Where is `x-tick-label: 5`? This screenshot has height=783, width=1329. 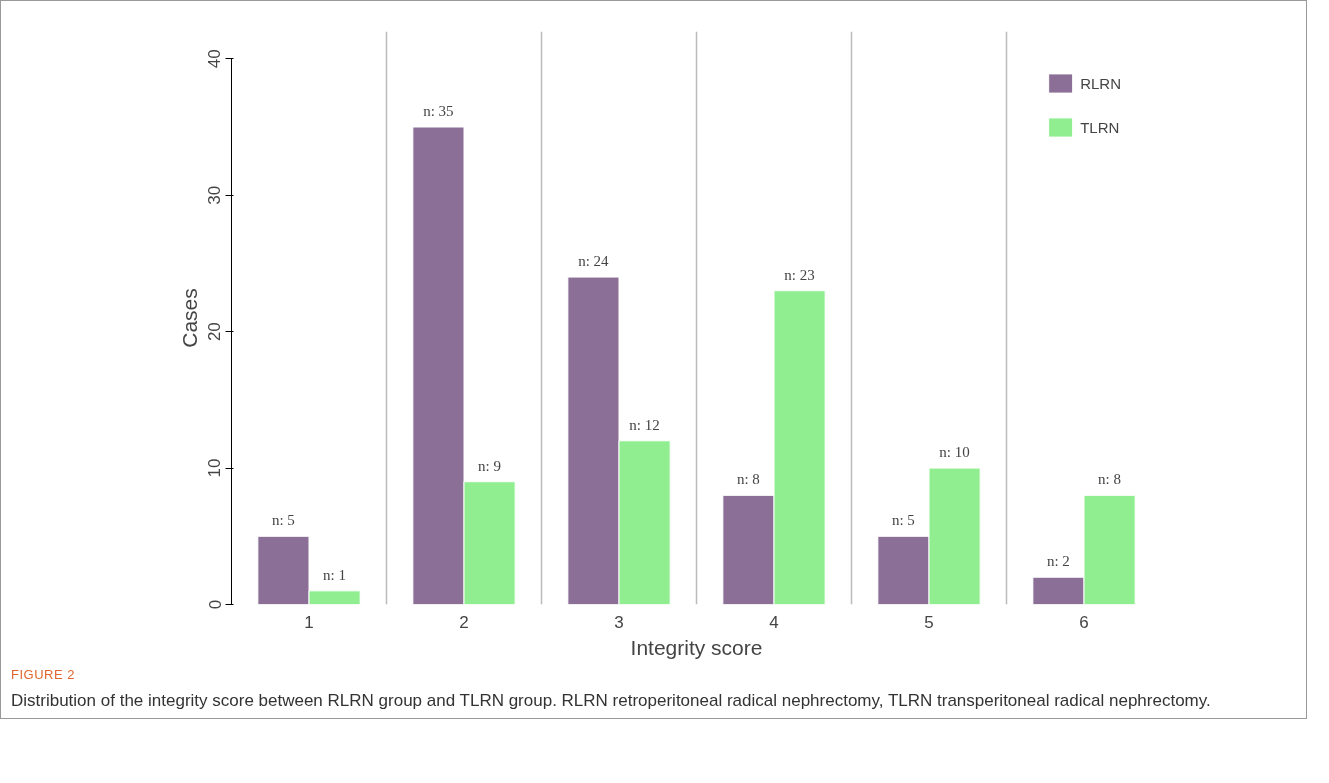 x-tick-label: 5 is located at coordinates (929, 622).